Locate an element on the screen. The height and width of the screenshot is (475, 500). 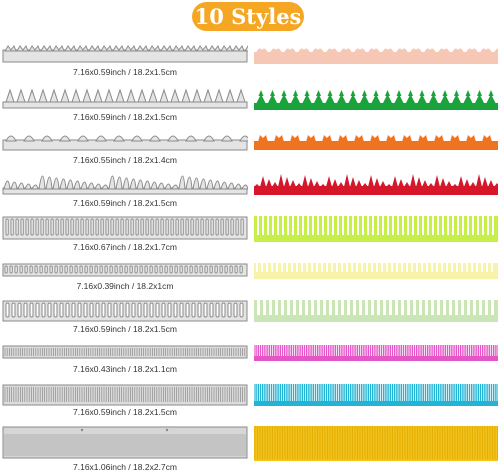
dimension-label: 7.16x0.67inch / 18.2x1.7cm is located at coordinates (125, 247).